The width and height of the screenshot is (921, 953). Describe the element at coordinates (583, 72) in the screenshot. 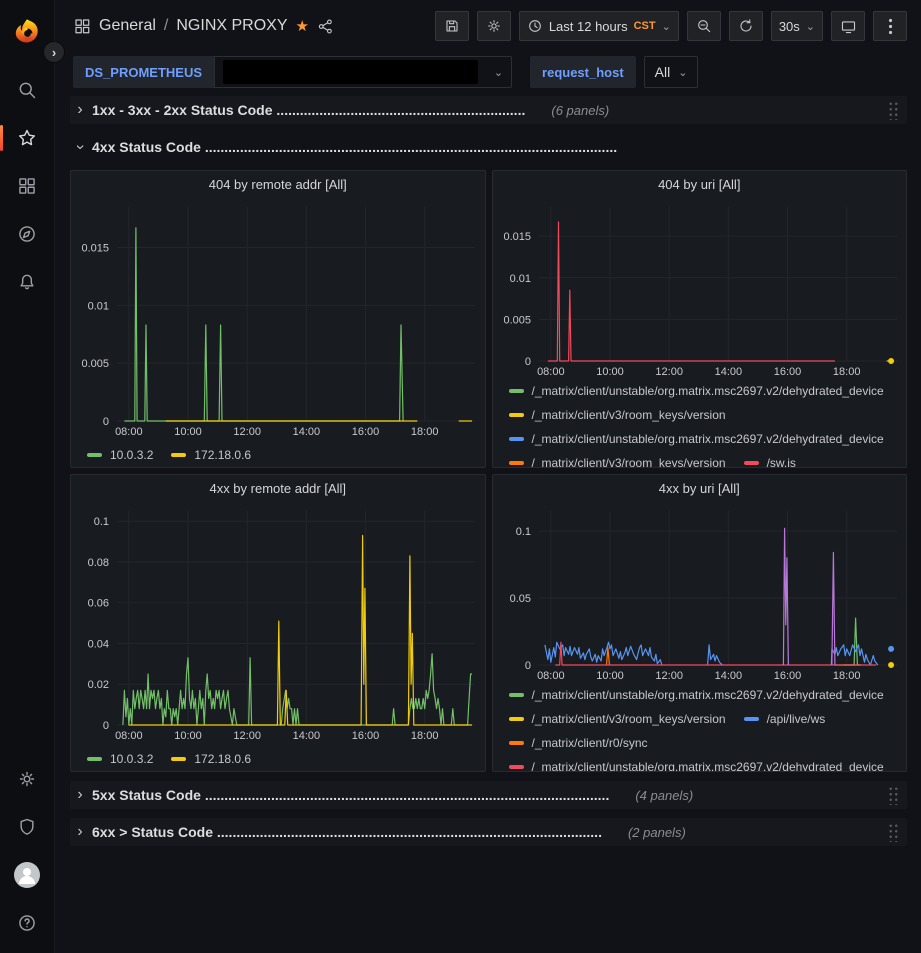

I see `request-host-variable-label: request_host` at that location.